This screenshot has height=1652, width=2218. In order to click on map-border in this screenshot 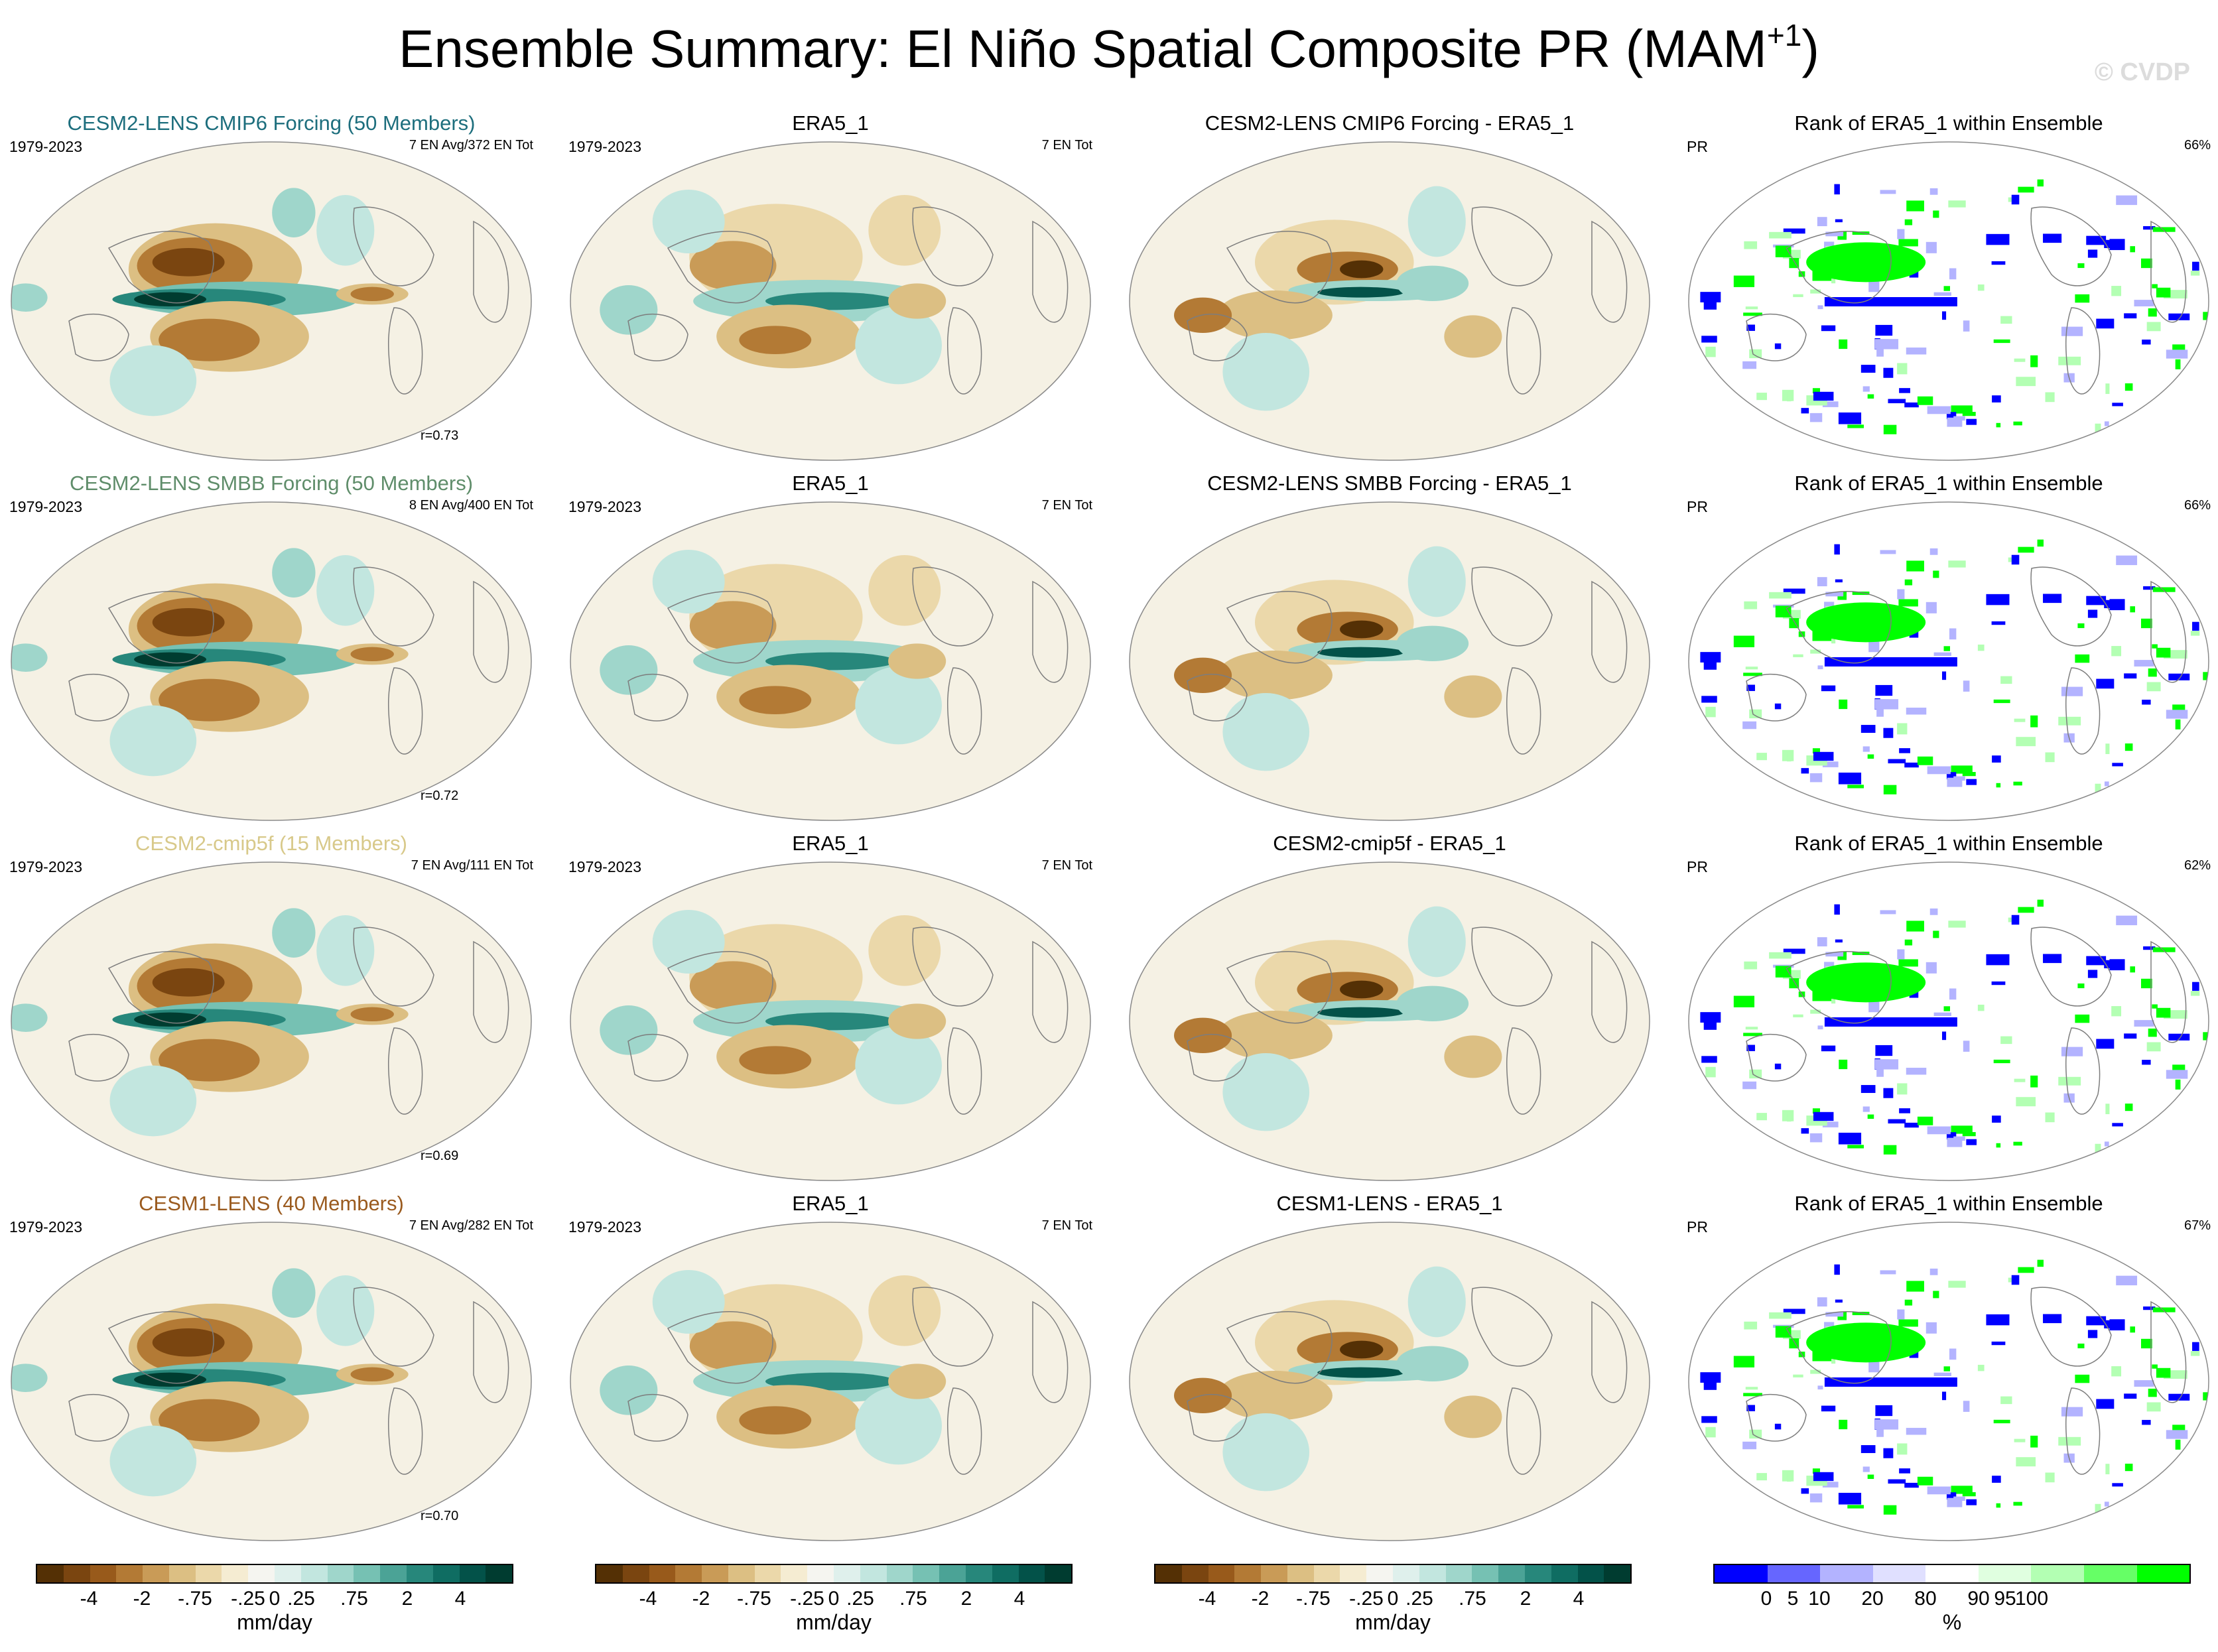, I will do `click(830, 661)`.